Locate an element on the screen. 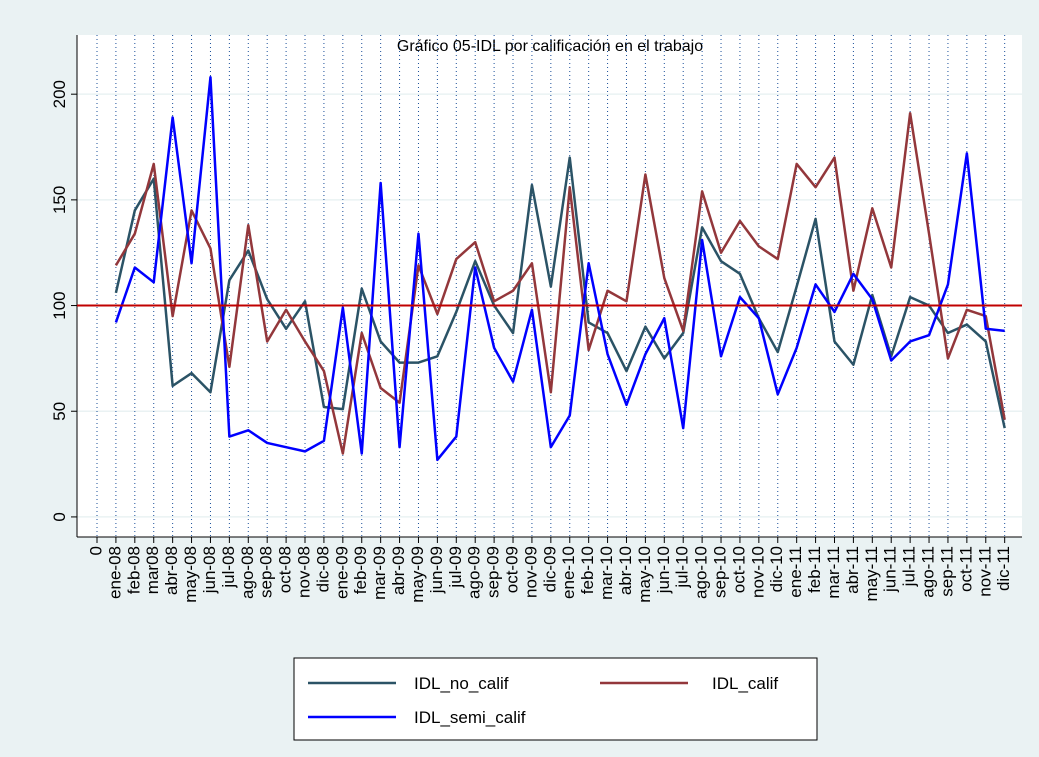  x-tick-label: dic-09 is located at coordinates (549, 569).